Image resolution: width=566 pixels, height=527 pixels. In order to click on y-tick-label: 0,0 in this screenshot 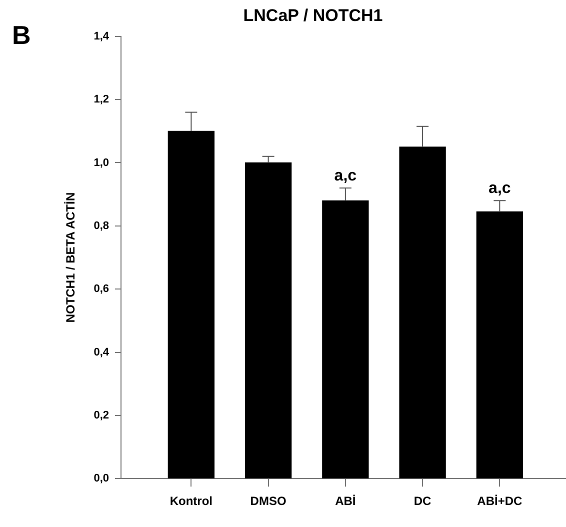, I will do `click(101, 478)`.